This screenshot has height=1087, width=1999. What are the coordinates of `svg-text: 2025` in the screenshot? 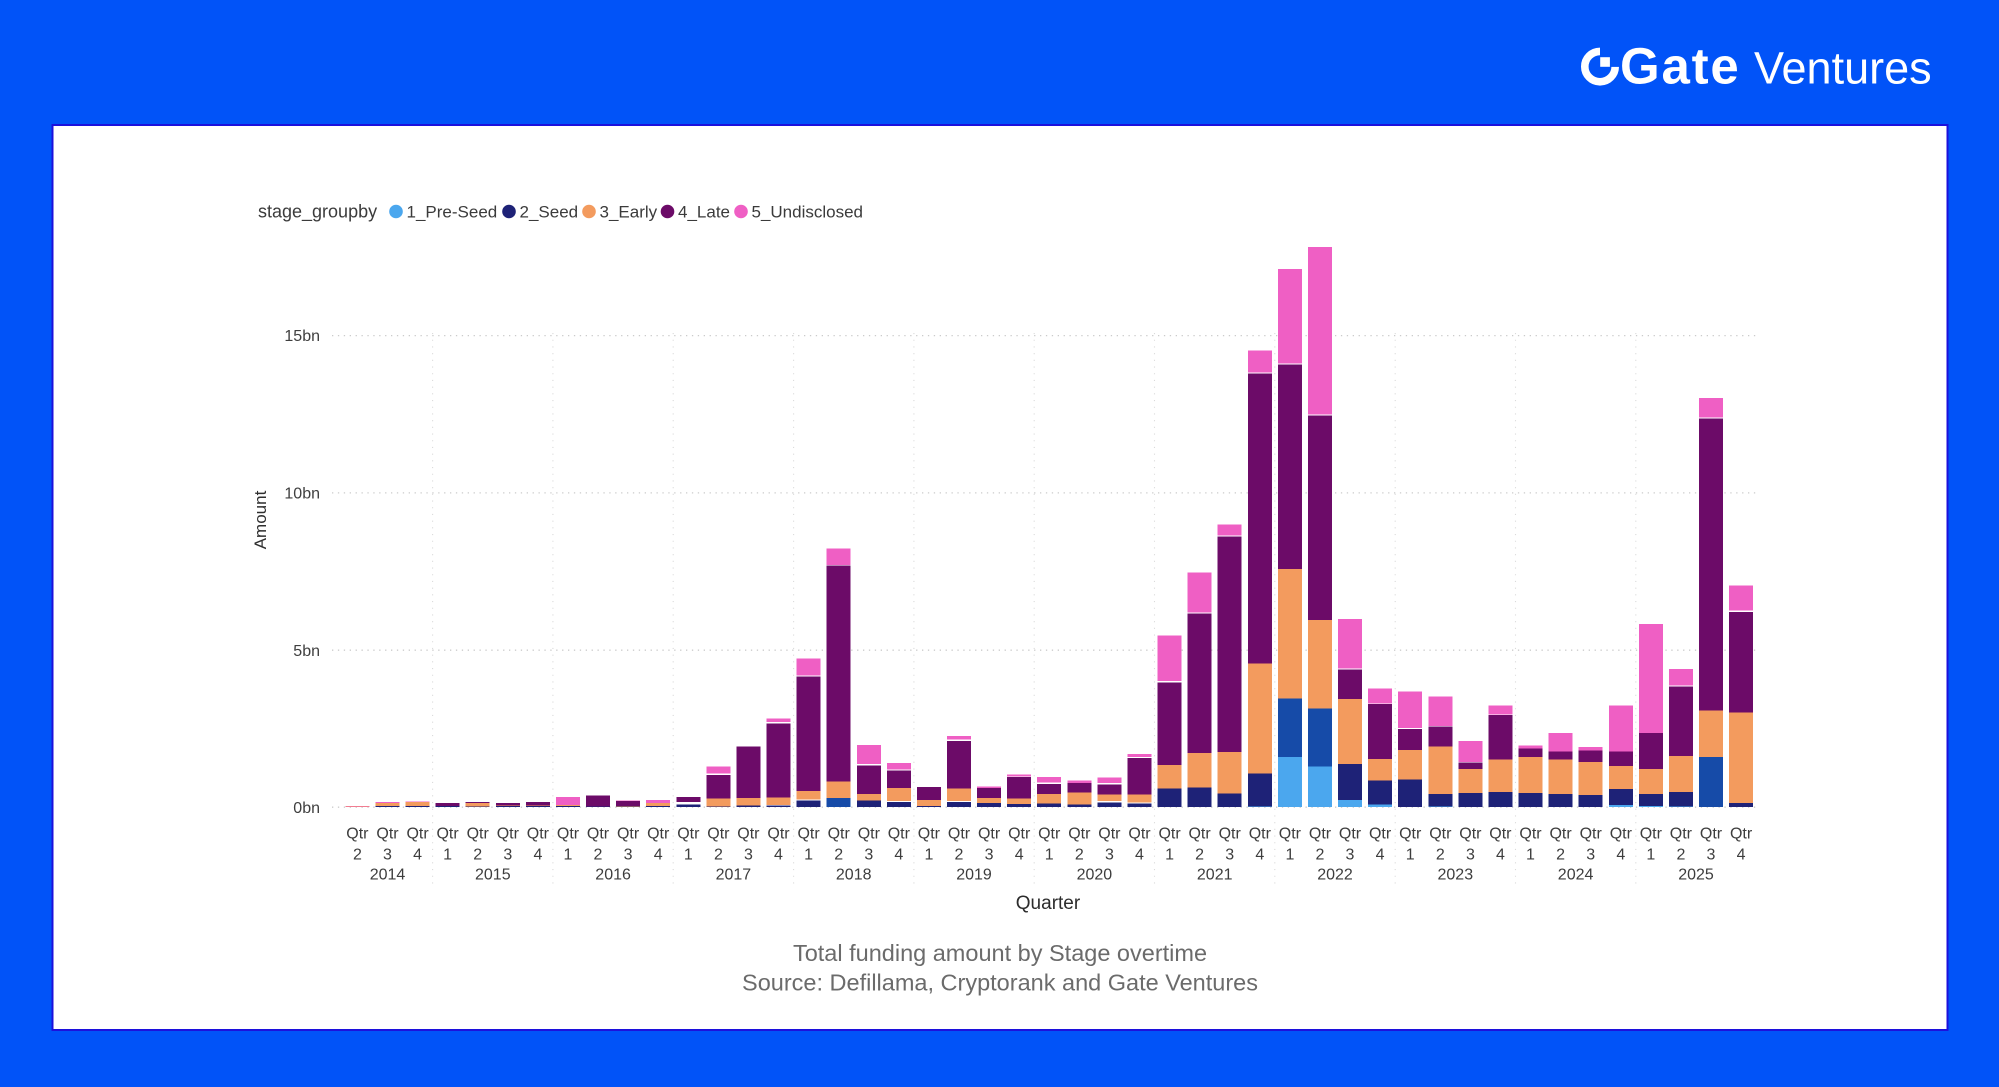 It's located at (1696, 875).